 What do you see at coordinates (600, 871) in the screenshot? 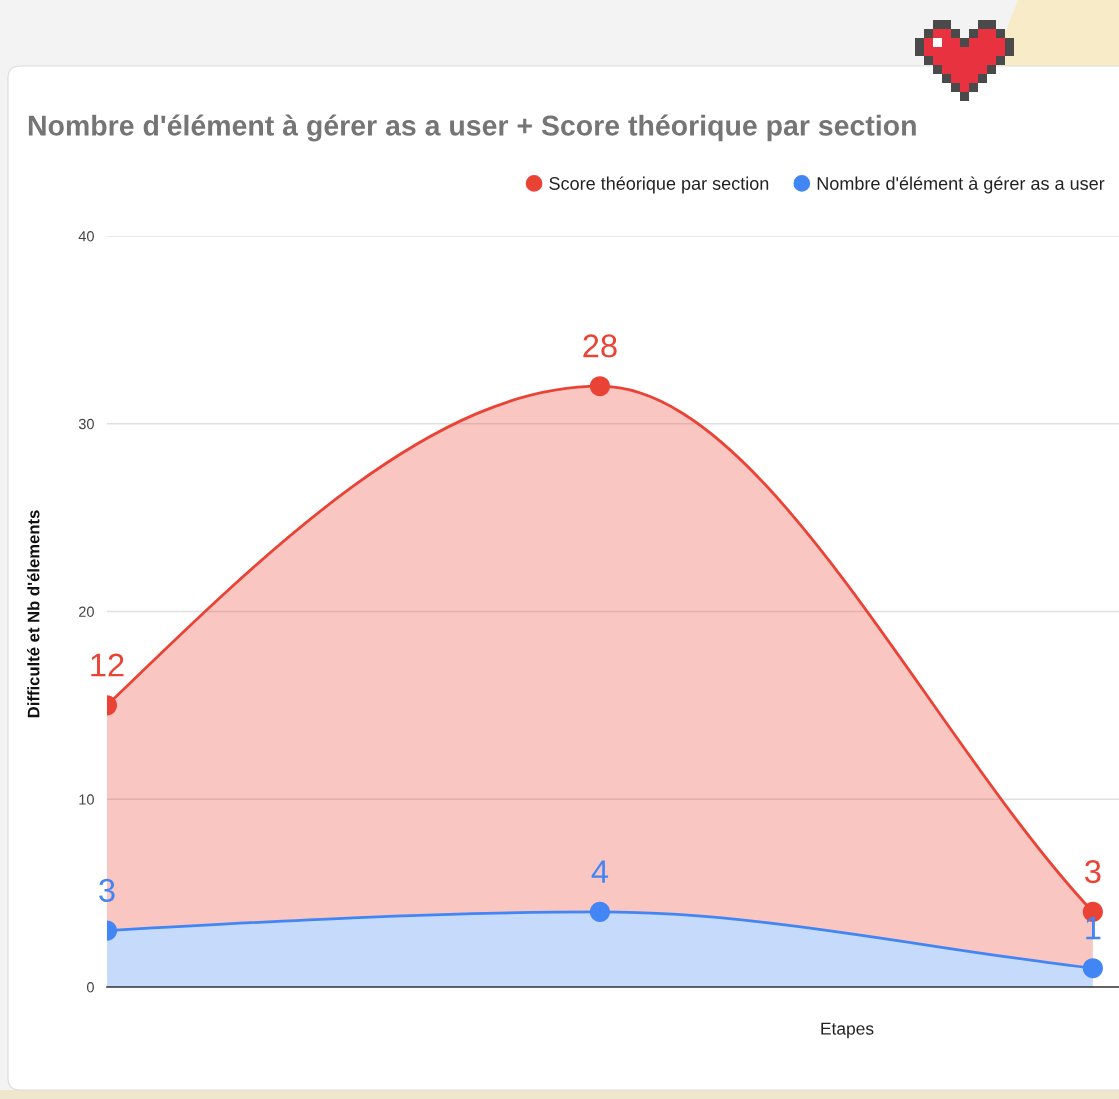
I see `data-label: 4` at bounding box center [600, 871].